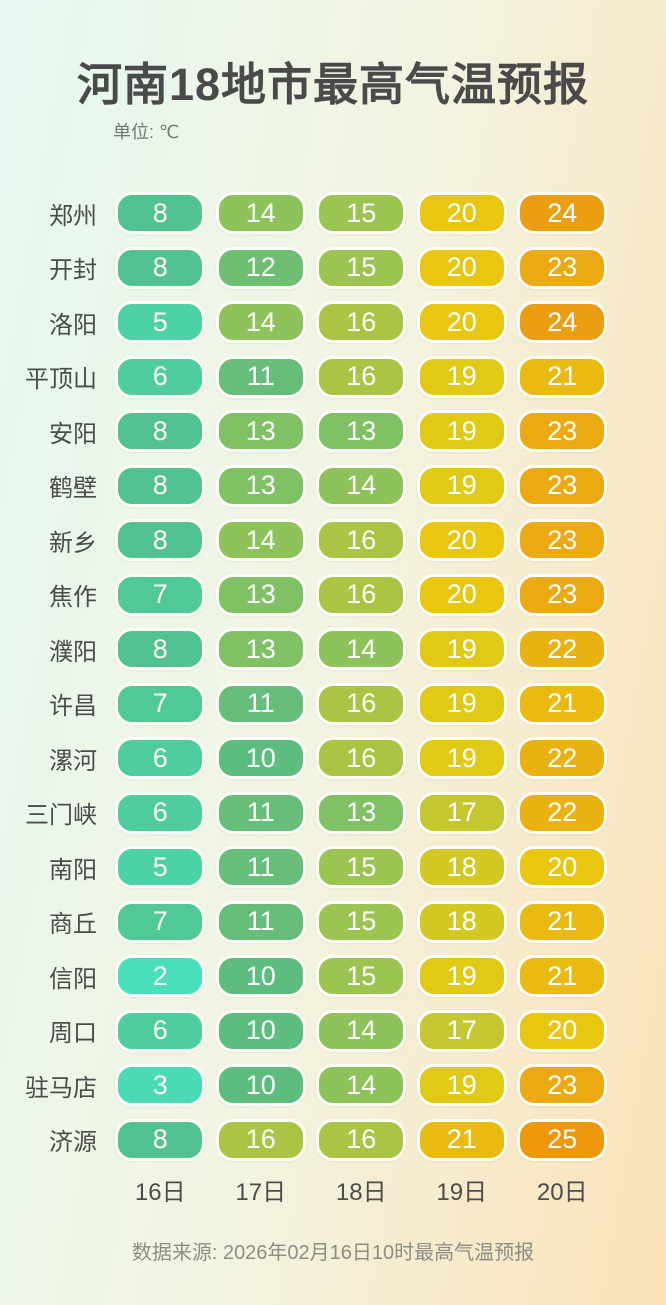 The height and width of the screenshot is (1305, 666). I want to click on date-label: 18日, so click(361, 1192).